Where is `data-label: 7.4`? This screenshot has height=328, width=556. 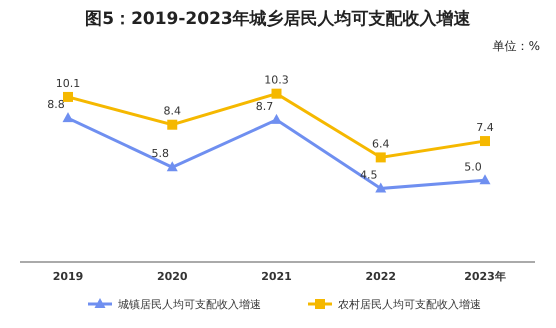
data-label: 7.4 is located at coordinates (485, 127).